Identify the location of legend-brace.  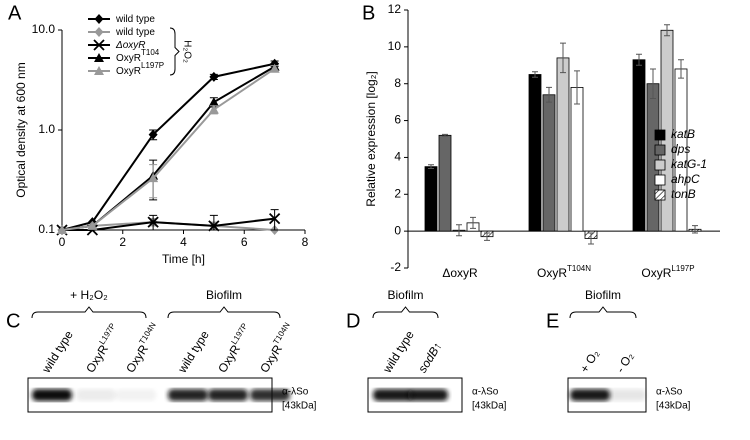
(174, 51).